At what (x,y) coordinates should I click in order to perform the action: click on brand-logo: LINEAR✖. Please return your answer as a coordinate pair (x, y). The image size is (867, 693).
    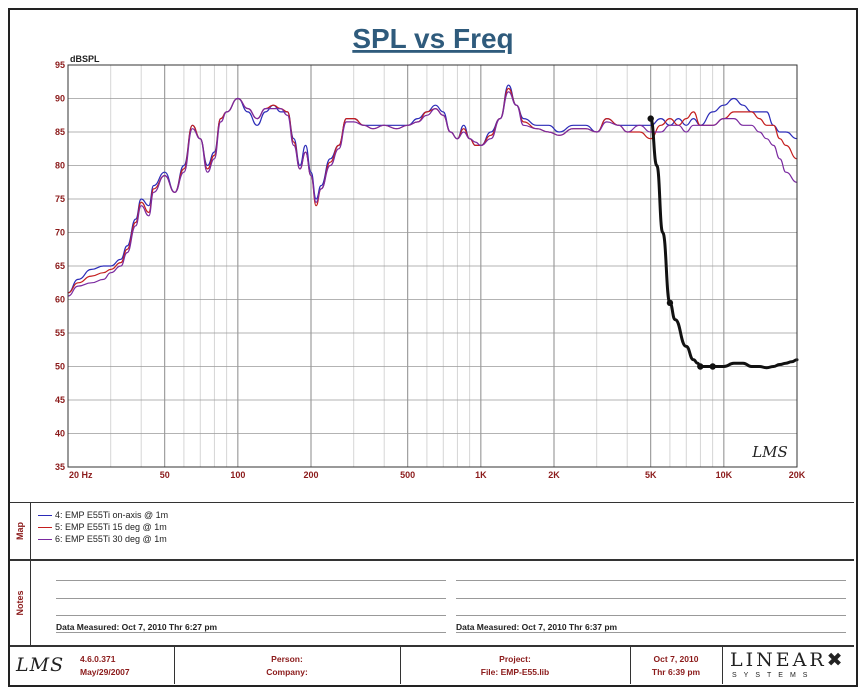
    Looking at the image, I should click on (788, 660).